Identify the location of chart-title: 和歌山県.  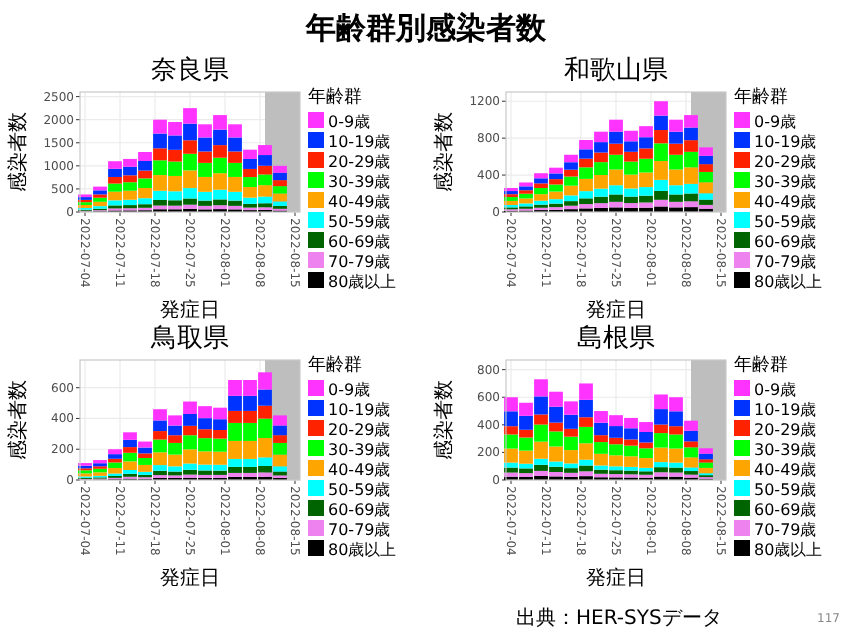
(616, 71).